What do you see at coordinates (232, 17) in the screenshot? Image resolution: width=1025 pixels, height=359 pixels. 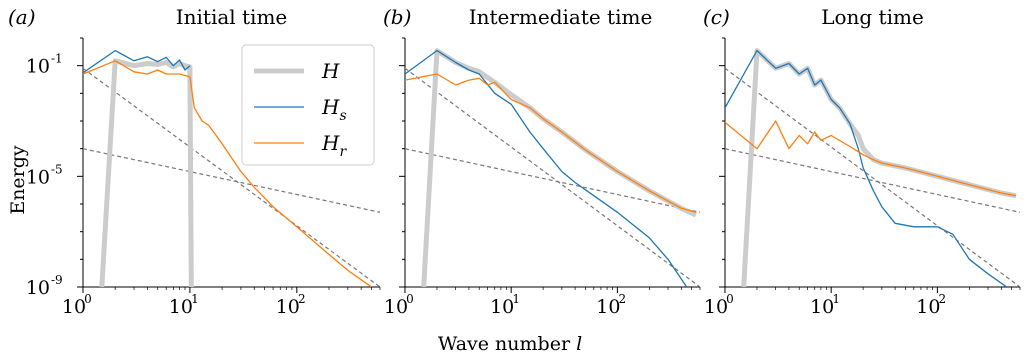 I see `panel-title: Initial time` at bounding box center [232, 17].